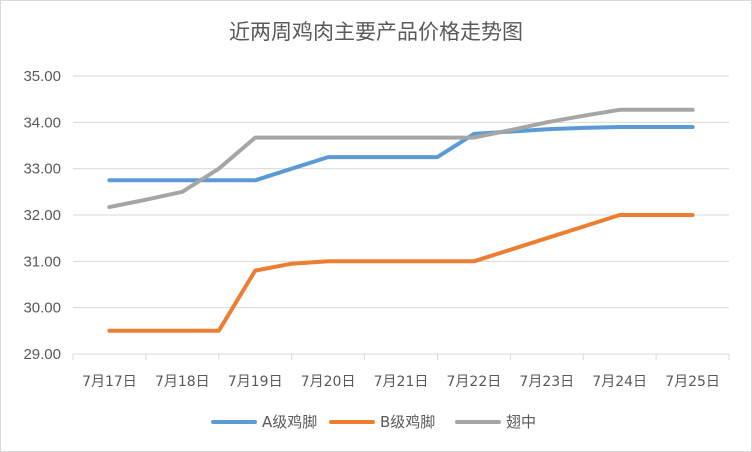 The width and height of the screenshot is (752, 452). I want to click on x-axis, so click(401, 356).